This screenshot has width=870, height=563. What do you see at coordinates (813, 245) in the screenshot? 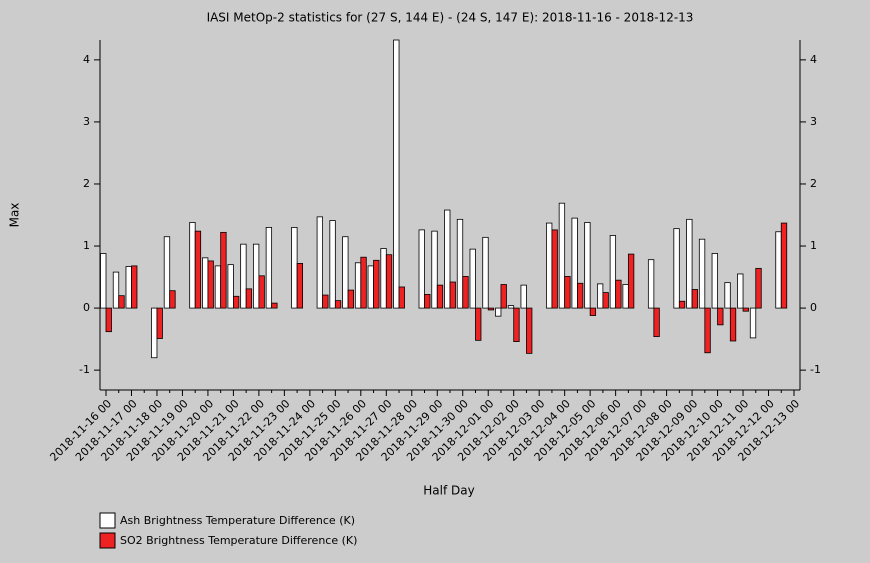
I see `y2-tick-label: 1` at bounding box center [813, 245].